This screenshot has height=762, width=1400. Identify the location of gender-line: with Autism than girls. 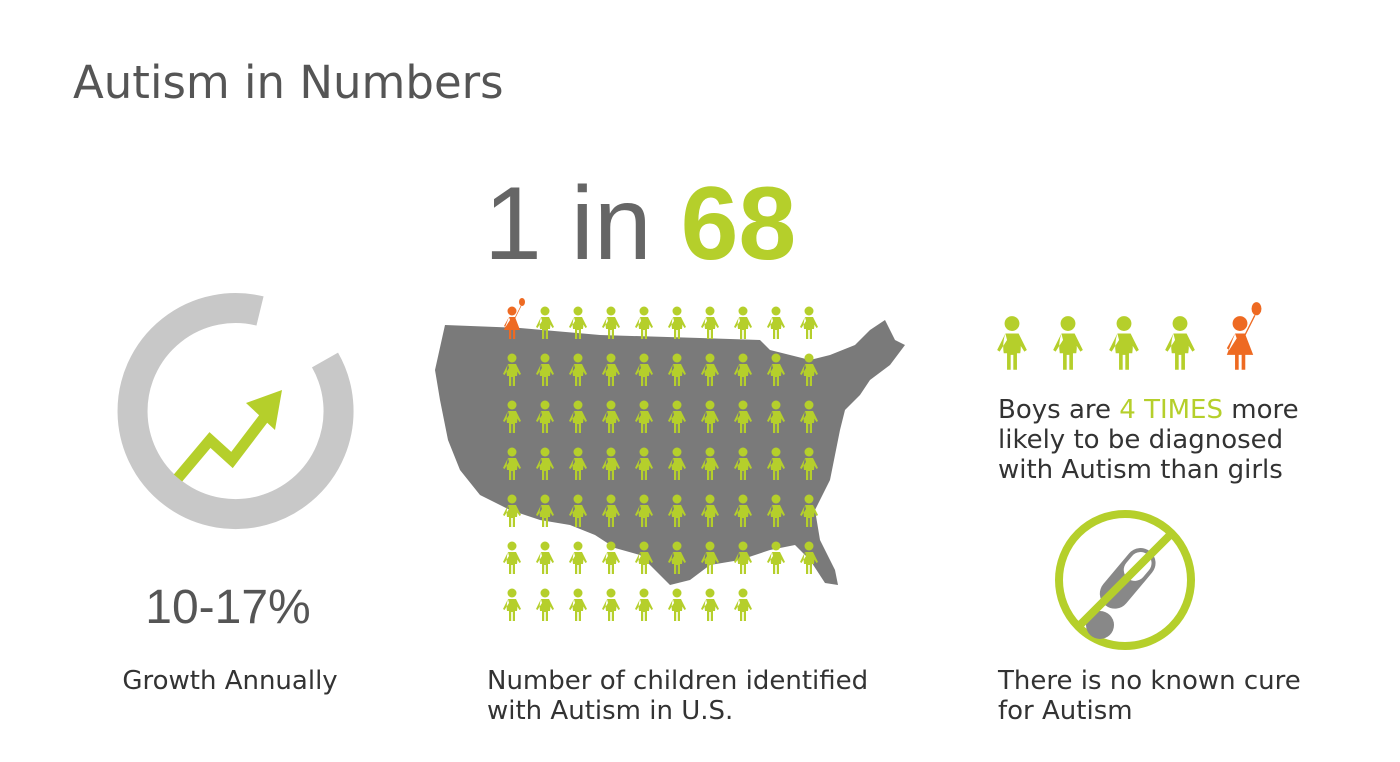
(1140, 470).